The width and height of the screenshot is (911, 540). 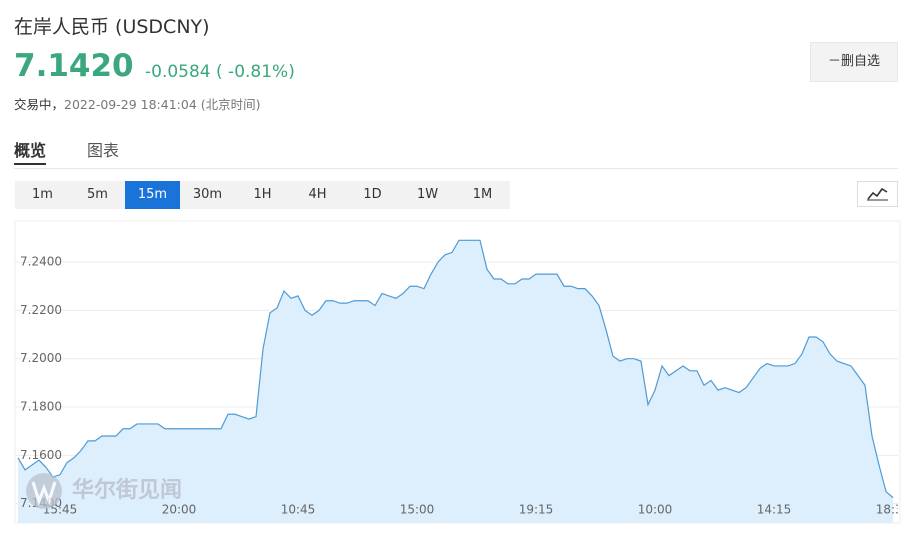 What do you see at coordinates (41, 407) in the screenshot?
I see `y-tick-label: 7.1800` at bounding box center [41, 407].